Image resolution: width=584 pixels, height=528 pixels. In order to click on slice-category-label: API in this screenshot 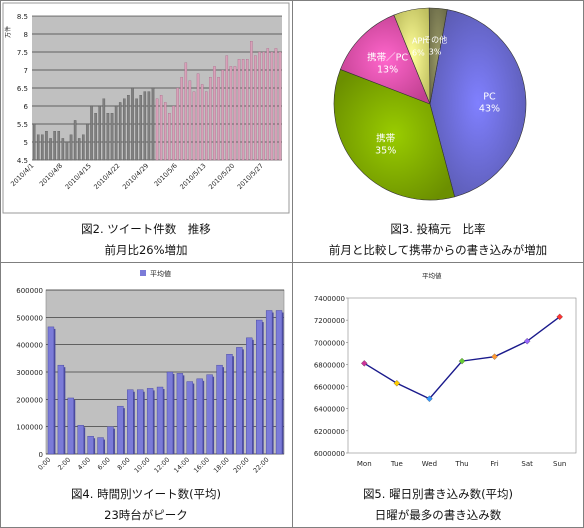, I will do `click(418, 41)`.